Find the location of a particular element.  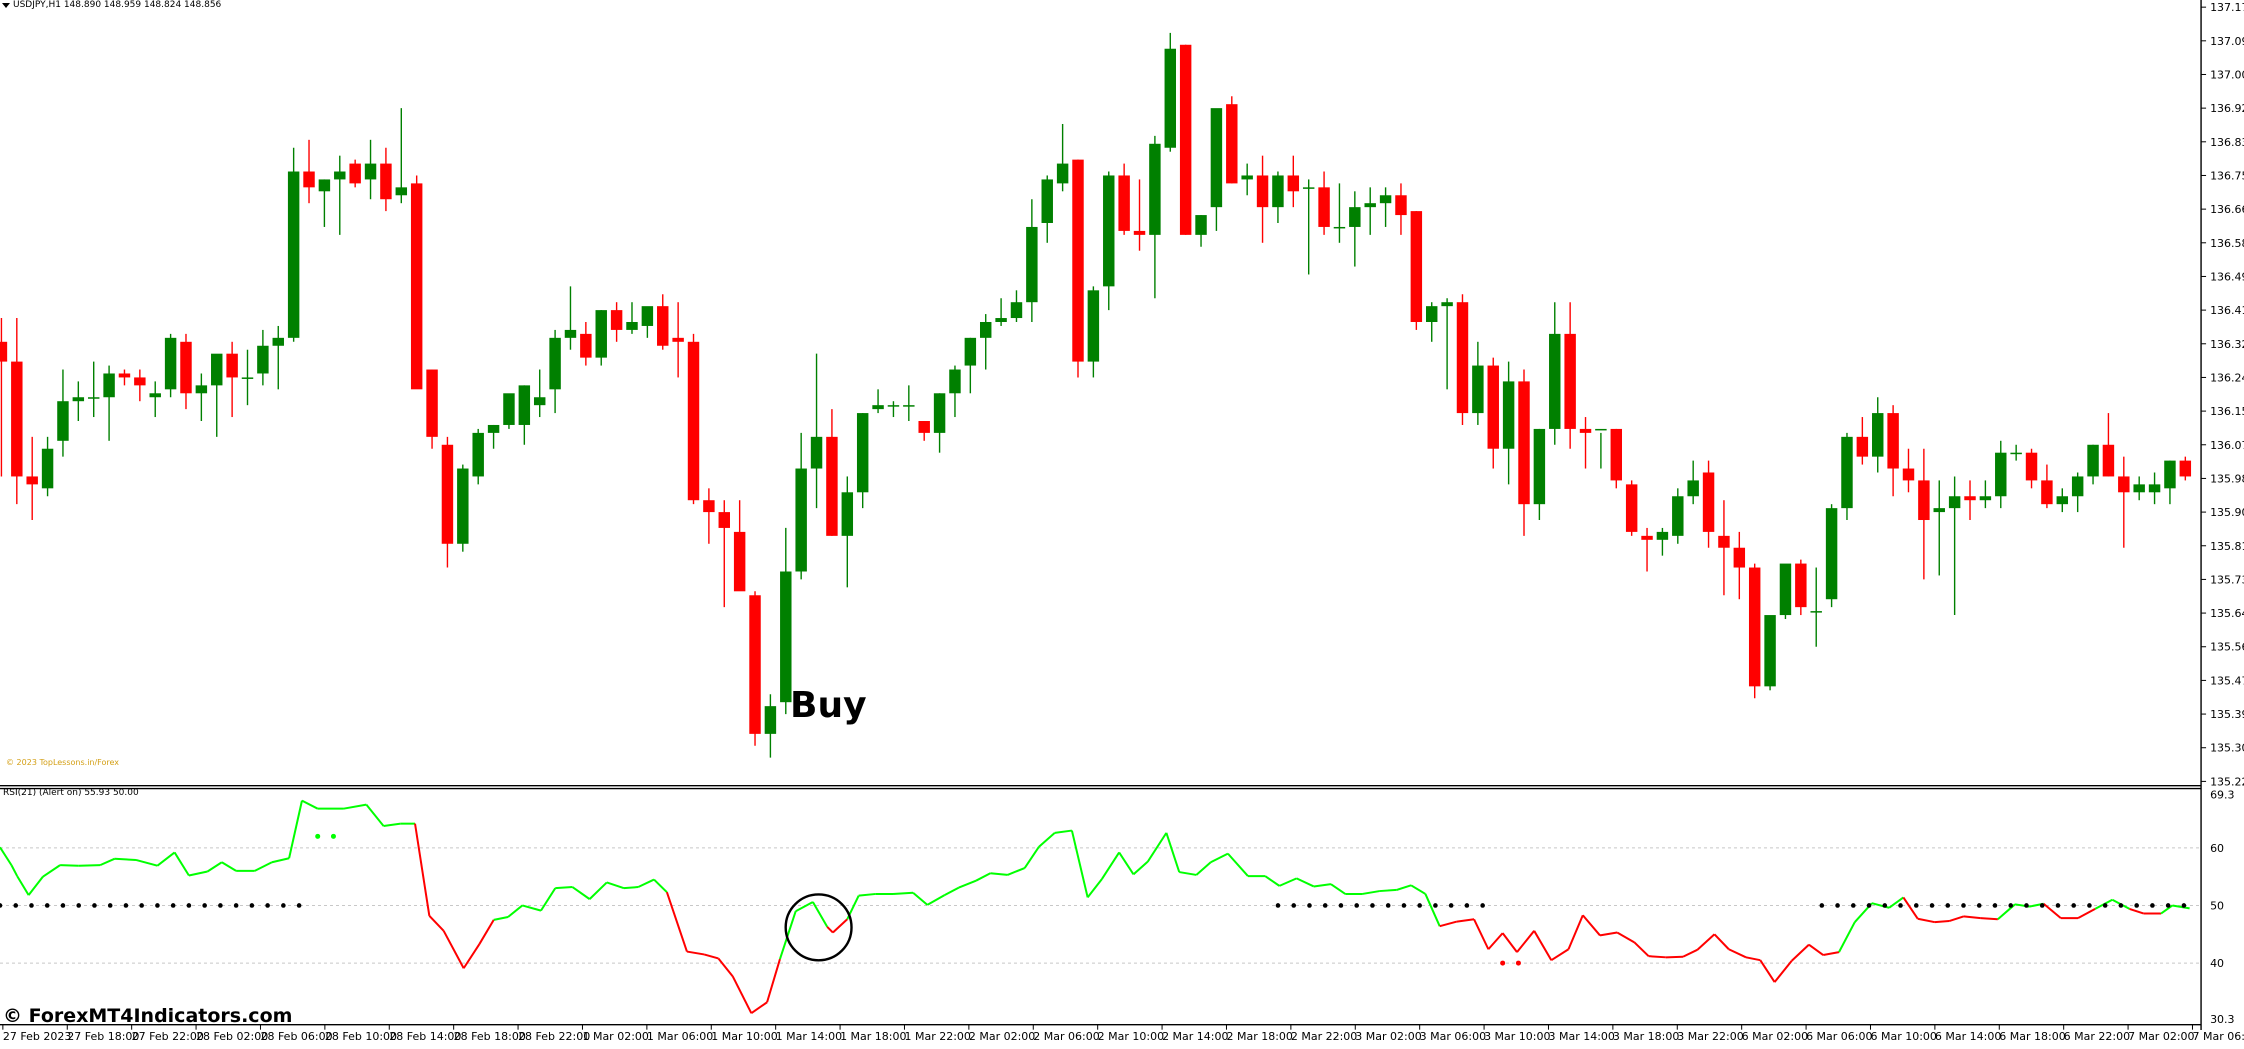

rsi-tick-label: 69.3 is located at coordinates (2222, 794).